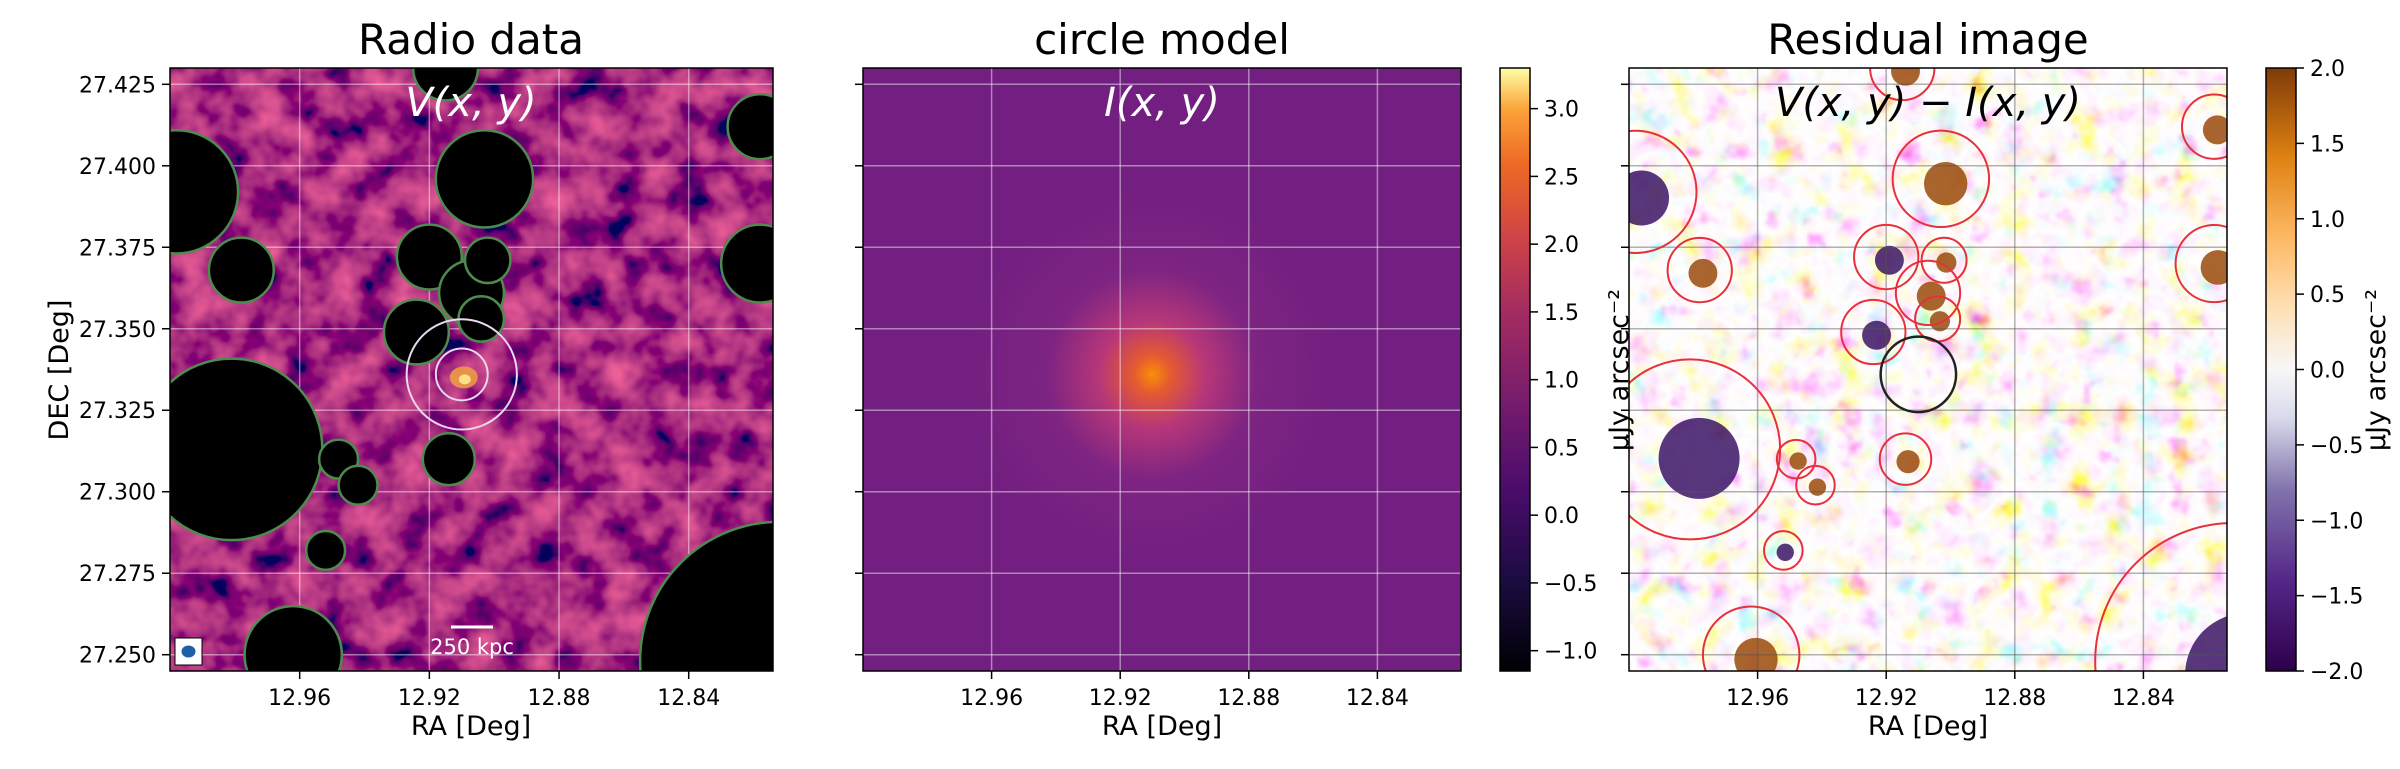  I want to click on panel-1-annotation: V(x, y), so click(470, 103).